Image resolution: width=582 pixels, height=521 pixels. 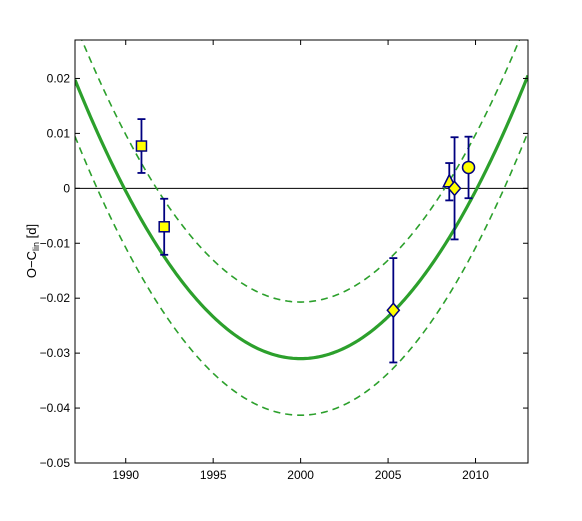 I want to click on y-axis-label: O−Clin [d], so click(x=32, y=251).